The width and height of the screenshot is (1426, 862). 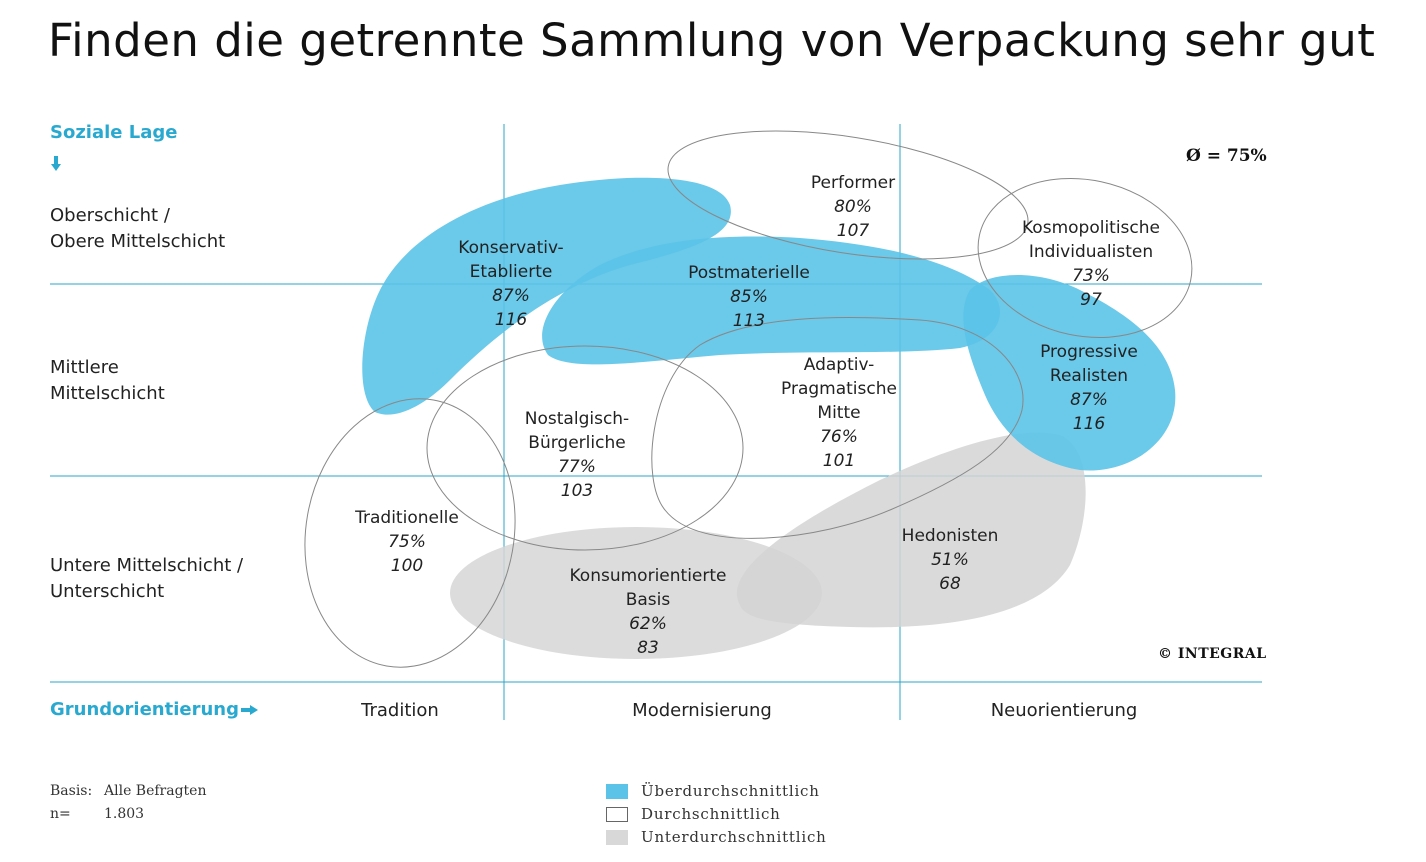 What do you see at coordinates (839, 365) in the screenshot?
I see `milieu-name: Adaptiv-` at bounding box center [839, 365].